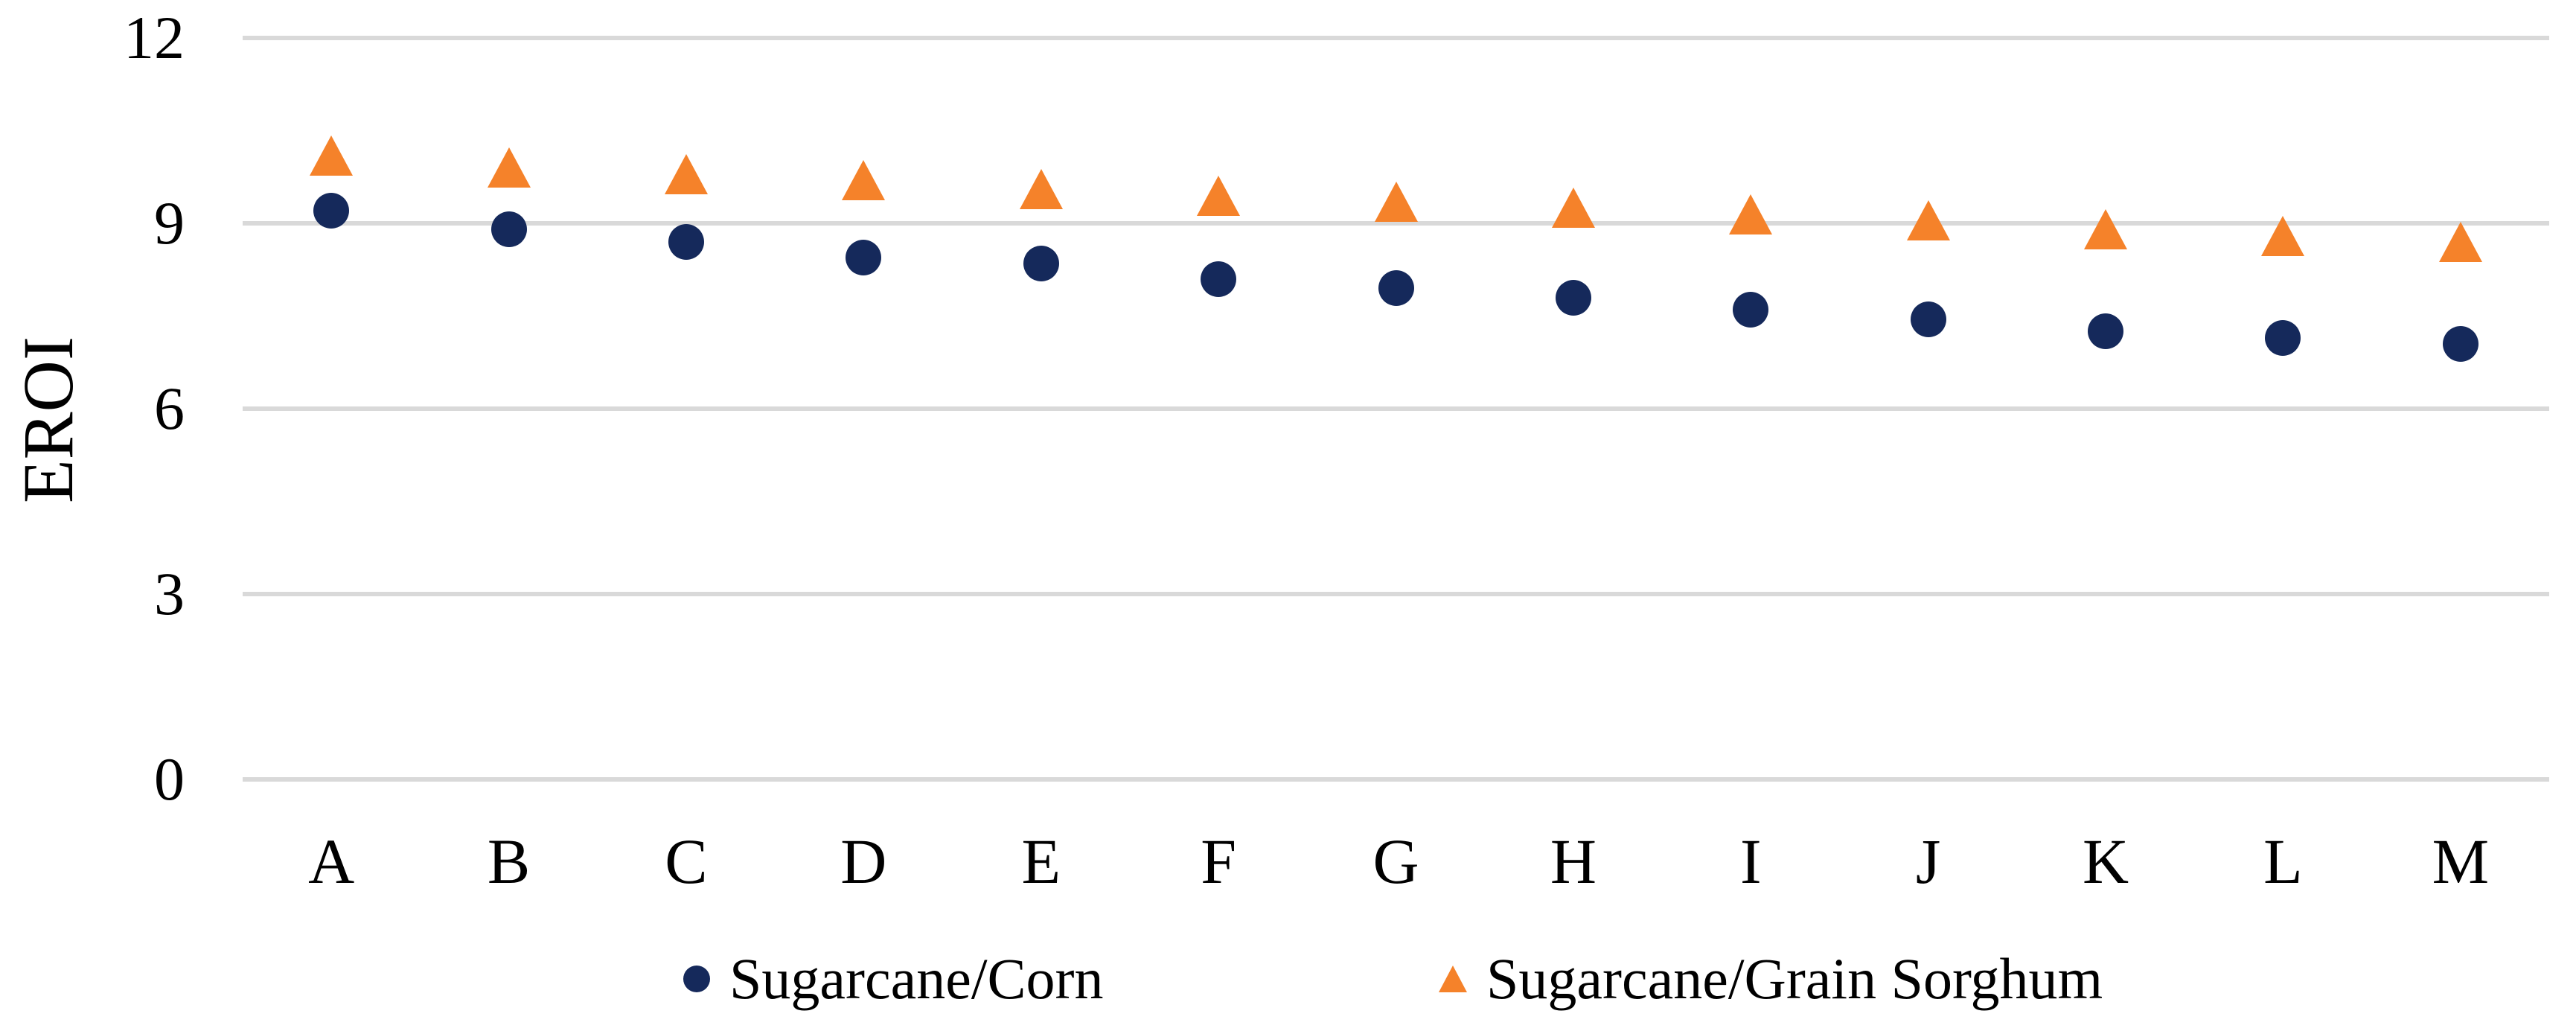 The height and width of the screenshot is (1034, 2576). Describe the element at coordinates (1928, 220) in the screenshot. I see `data-point-triangle-J` at that location.